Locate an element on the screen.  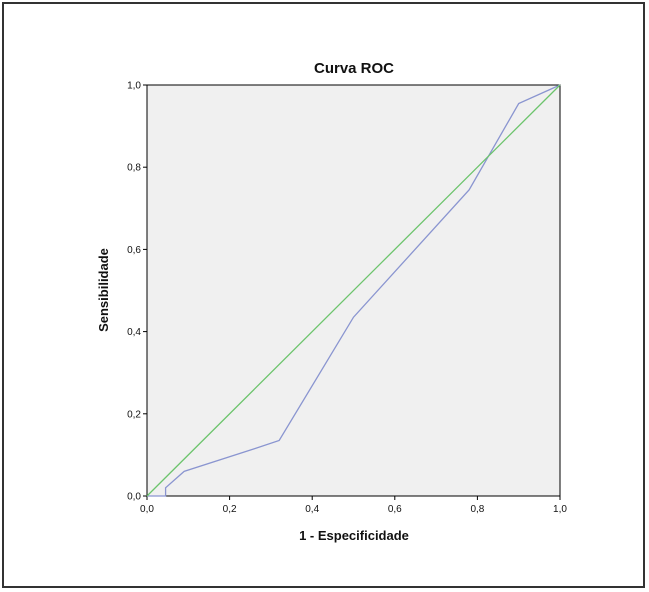
y-tick-label: 1,0 is located at coordinates (134, 86).